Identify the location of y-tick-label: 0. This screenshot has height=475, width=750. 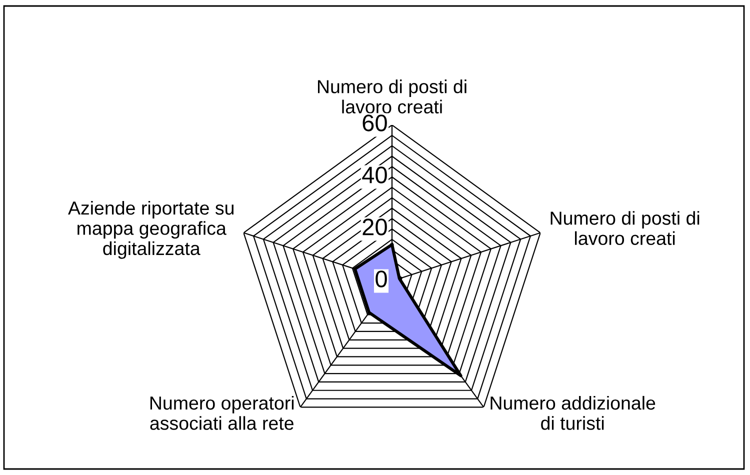
(381, 279).